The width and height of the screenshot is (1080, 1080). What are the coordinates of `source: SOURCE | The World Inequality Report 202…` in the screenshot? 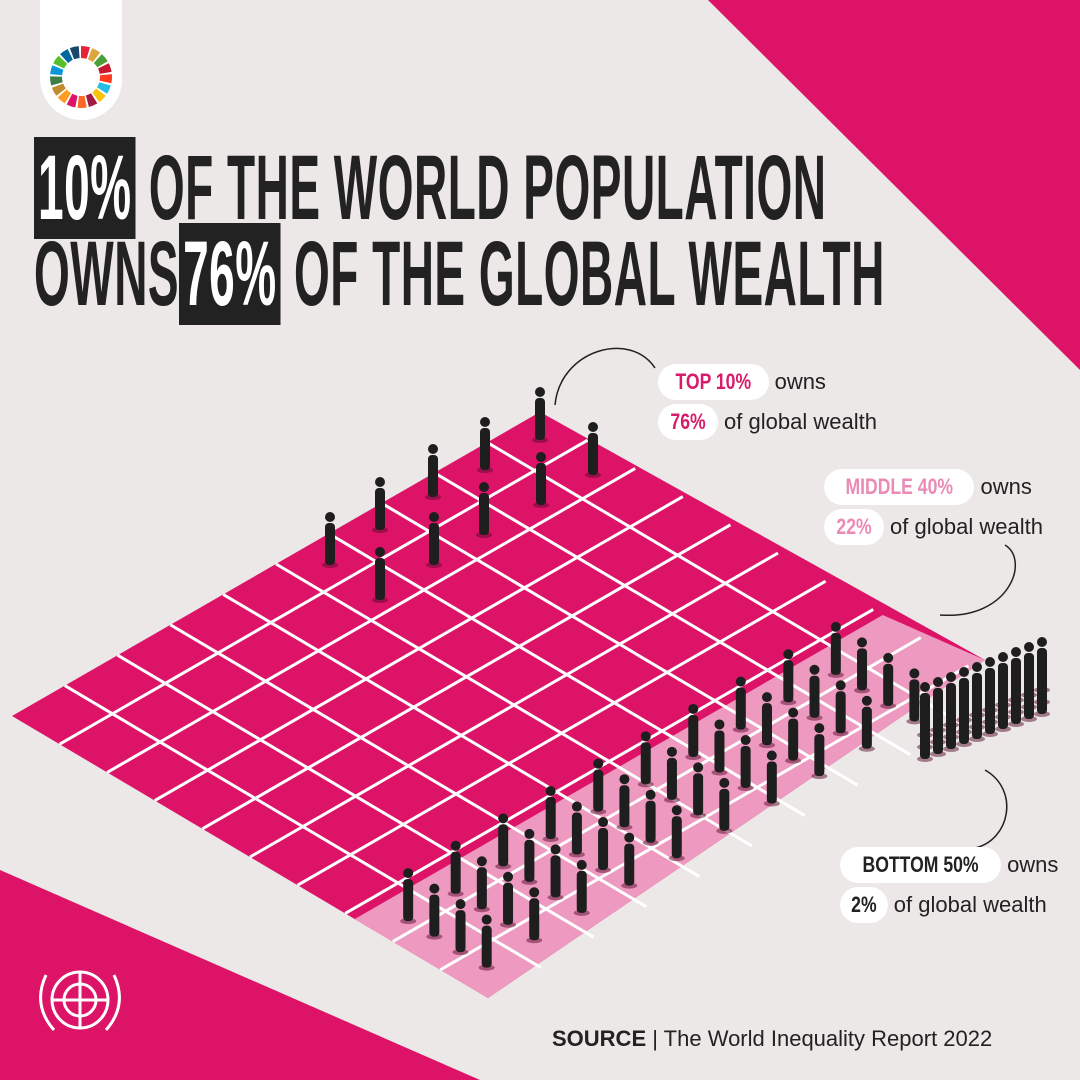 It's located at (772, 1039).